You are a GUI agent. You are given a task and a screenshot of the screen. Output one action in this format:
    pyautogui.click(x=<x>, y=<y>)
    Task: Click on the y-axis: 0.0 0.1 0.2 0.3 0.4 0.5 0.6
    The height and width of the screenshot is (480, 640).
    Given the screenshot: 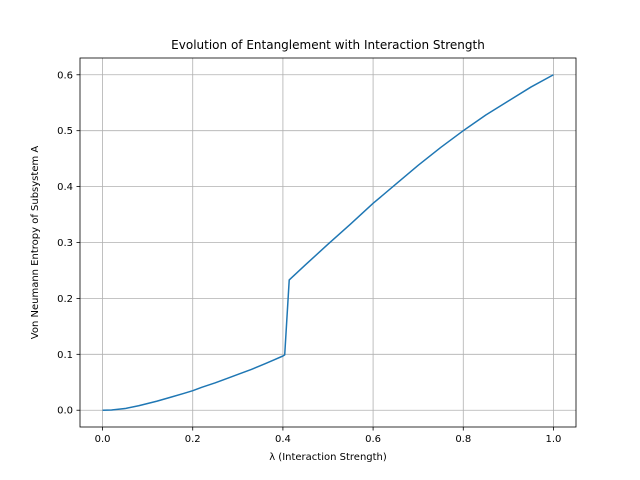 What is the action you would take?
    pyautogui.click(x=68, y=243)
    